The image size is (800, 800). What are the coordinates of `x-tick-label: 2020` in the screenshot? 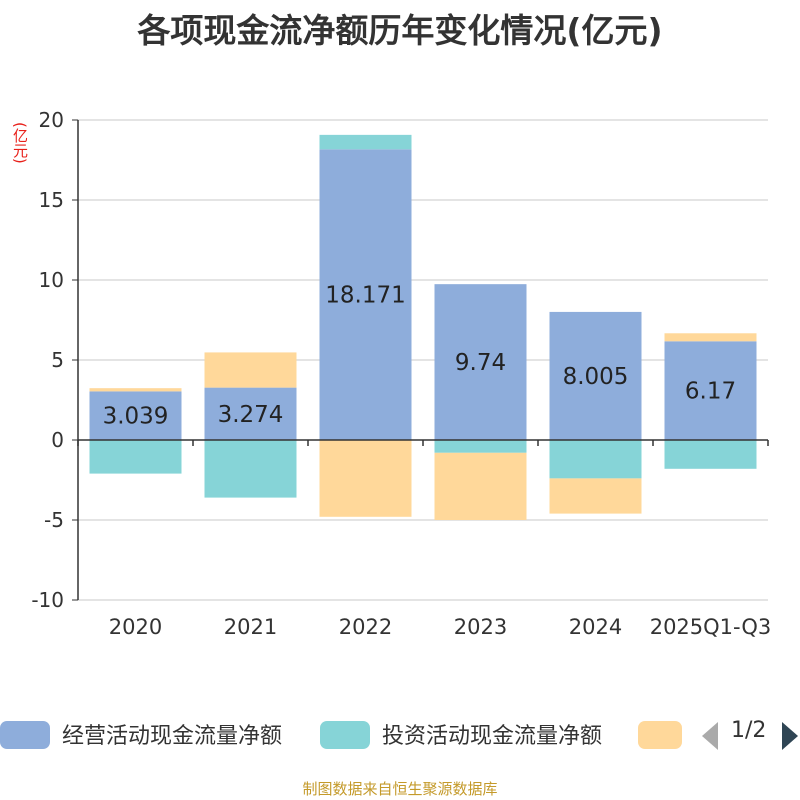 It's located at (135, 627).